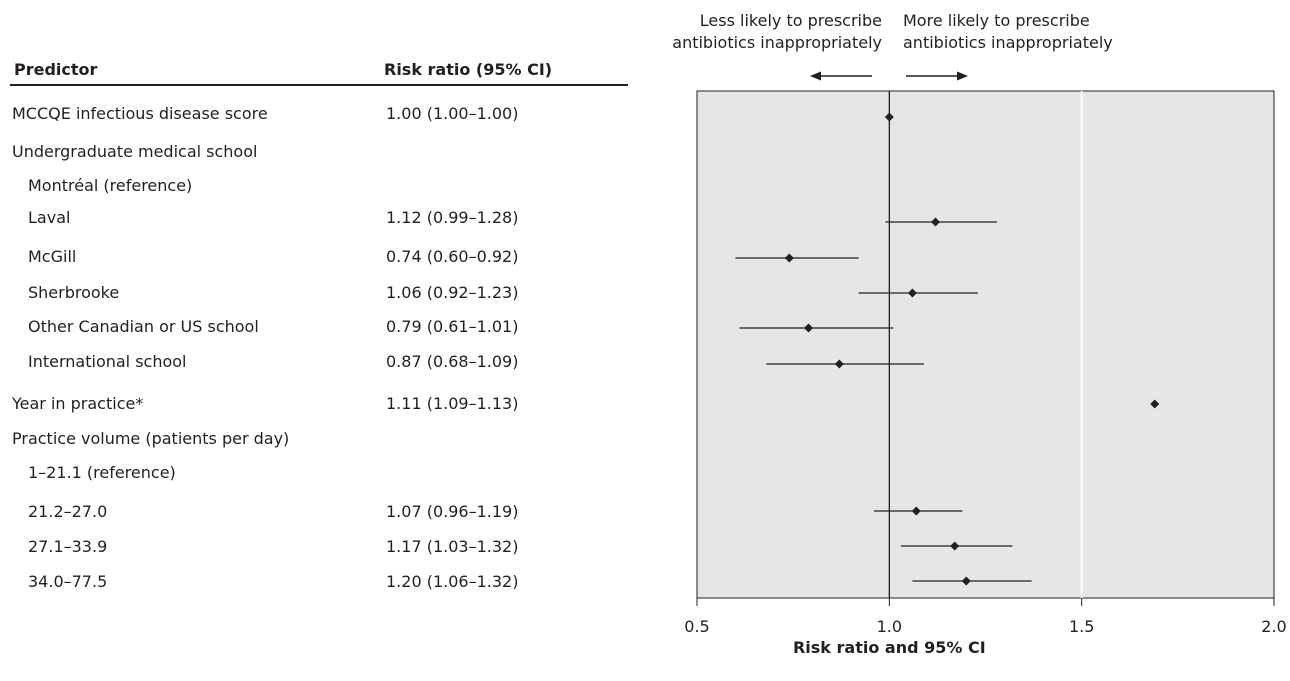 The width and height of the screenshot is (1290, 681). Describe the element at coordinates (320, 473) in the screenshot. I see `table-row: 1–21.1 (reference)` at that location.